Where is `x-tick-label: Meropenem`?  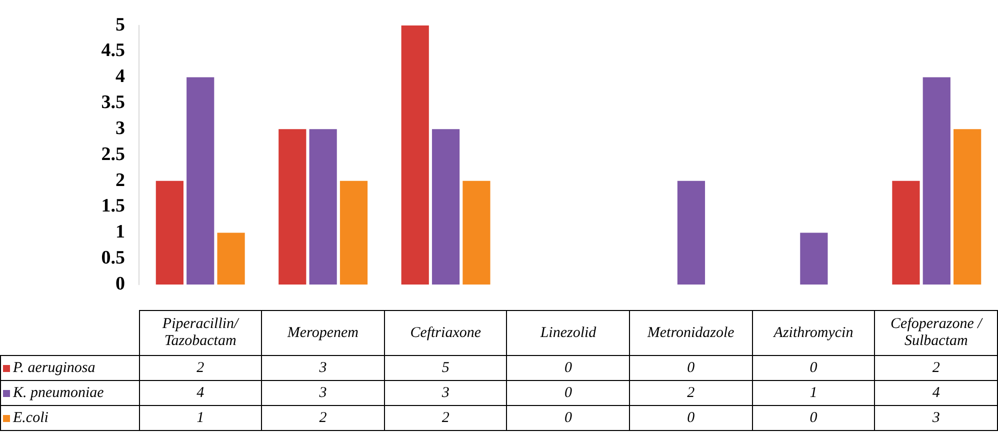 x-tick-label: Meropenem is located at coordinates (323, 333).